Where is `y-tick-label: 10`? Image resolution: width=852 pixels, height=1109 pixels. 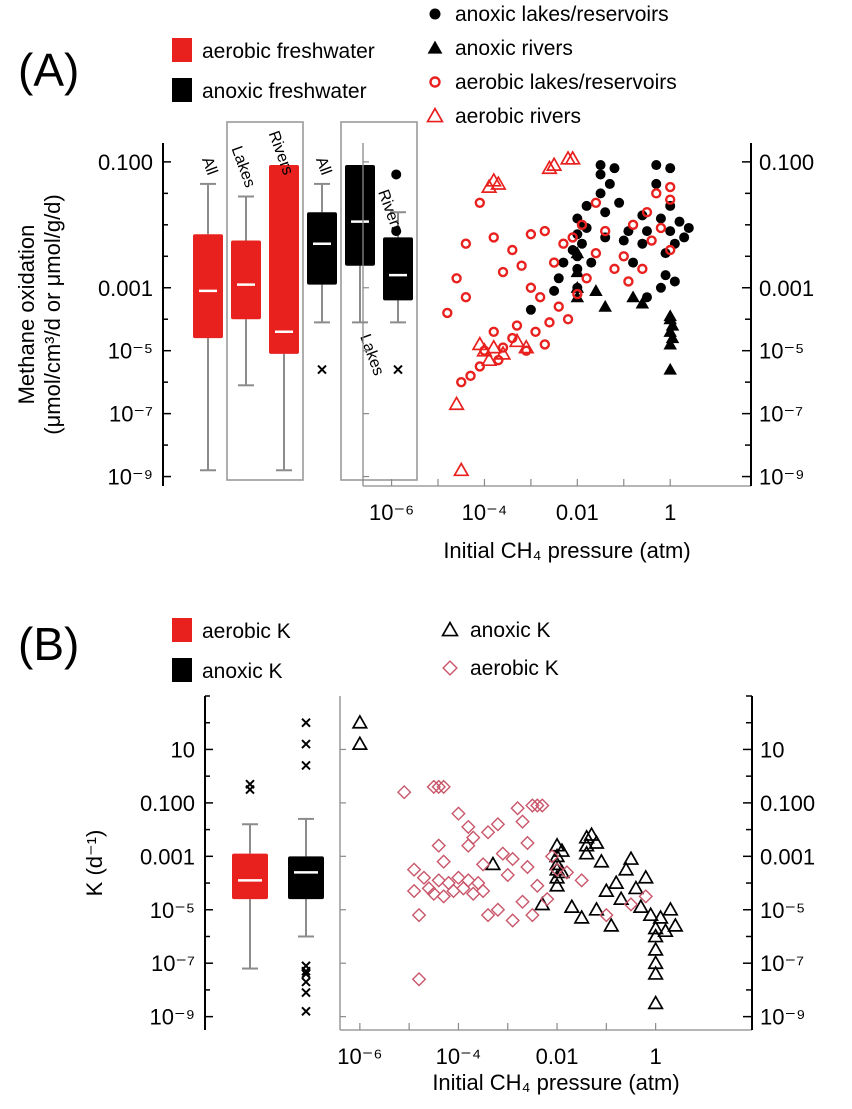 y-tick-label: 10 is located at coordinates (183, 749).